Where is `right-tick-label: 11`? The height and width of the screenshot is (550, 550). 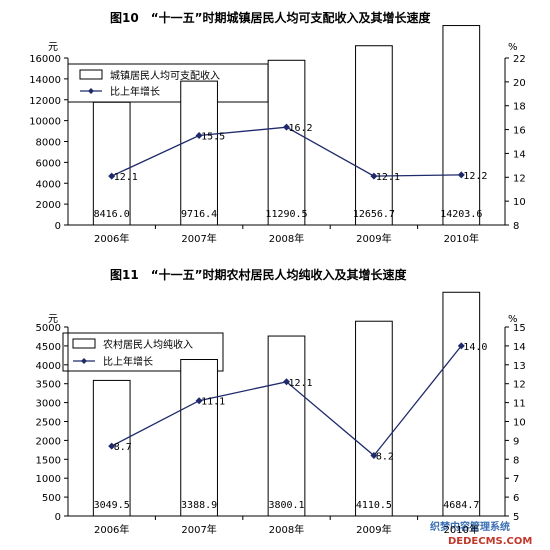
right-tick-label: 11 is located at coordinates (519, 404).